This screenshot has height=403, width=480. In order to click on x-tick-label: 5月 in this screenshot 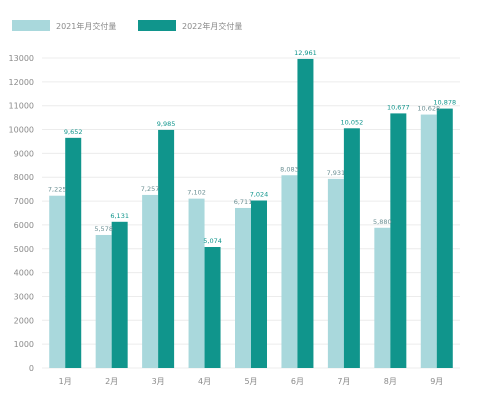, I will do `click(250, 381)`.